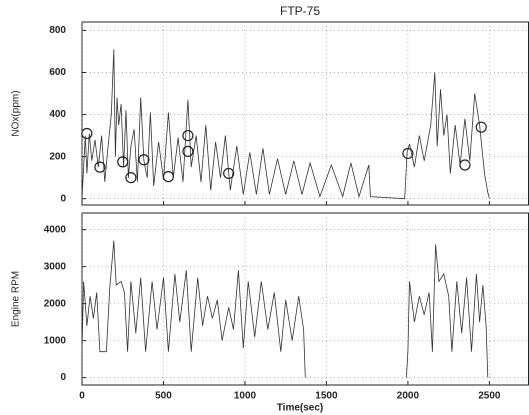 This screenshot has height=415, width=529. I want to click on y-axis-label: NOx(ppm), so click(16, 113).